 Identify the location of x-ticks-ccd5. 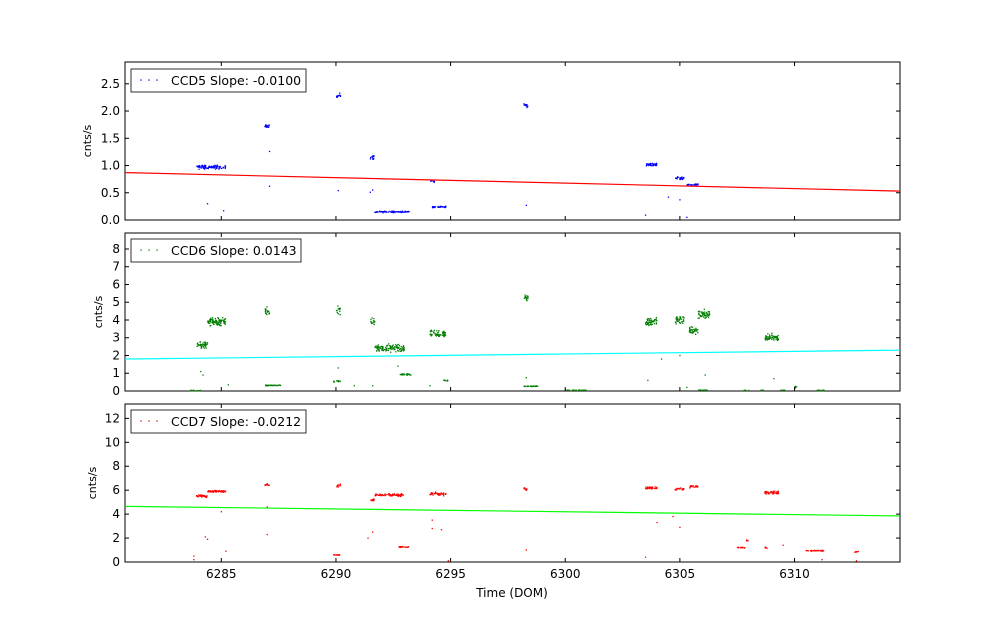
(508, 141).